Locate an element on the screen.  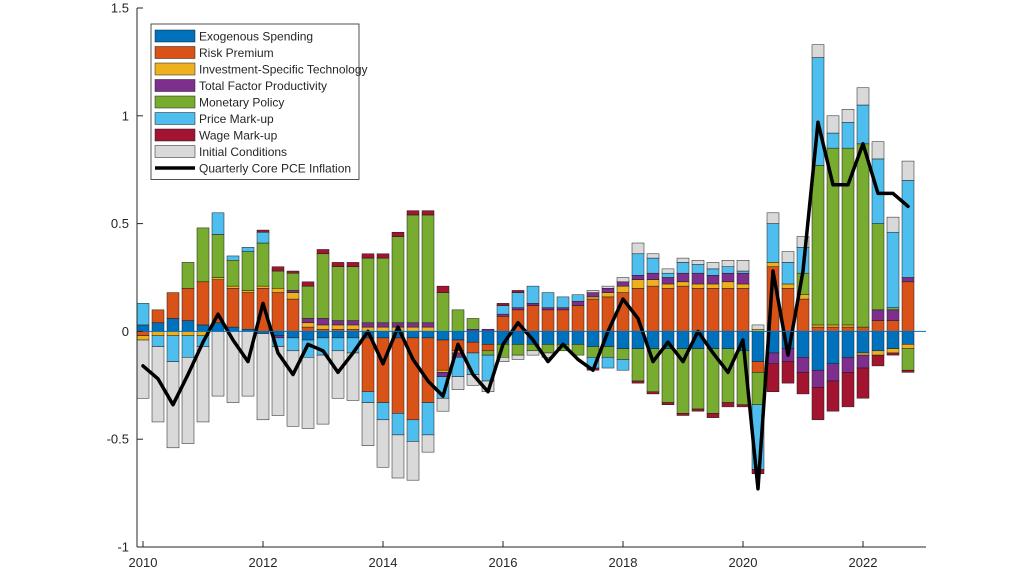
y-tick-label: -1 is located at coordinates (123, 547).